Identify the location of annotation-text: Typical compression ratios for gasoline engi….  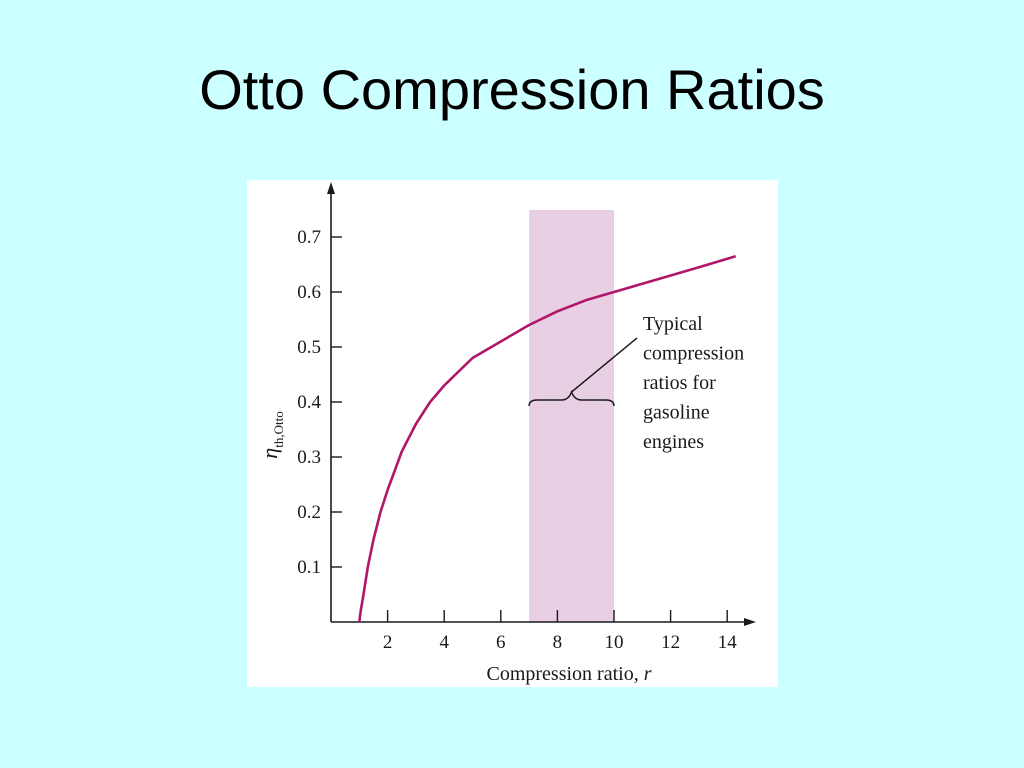
(693, 383).